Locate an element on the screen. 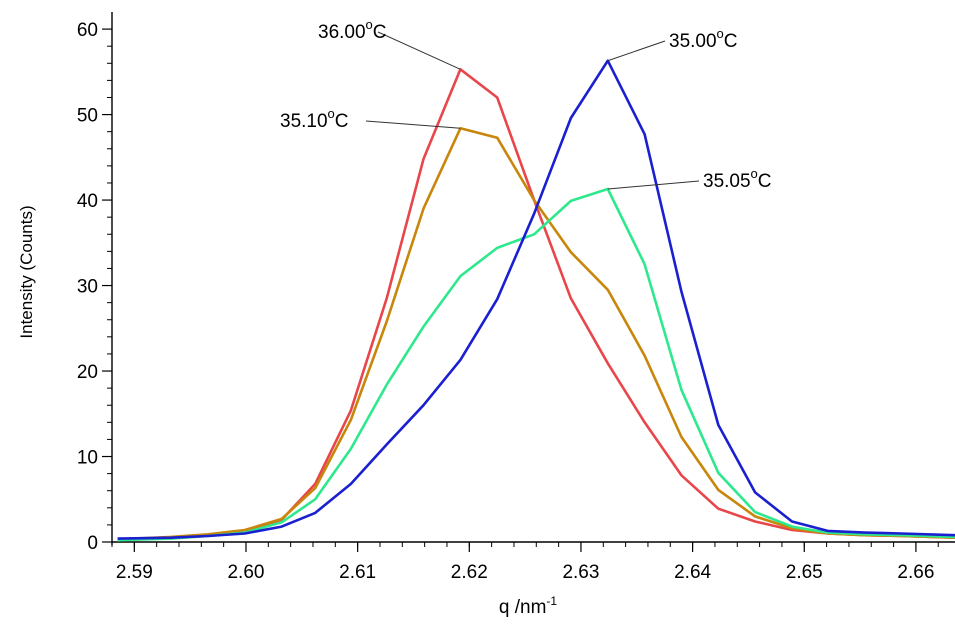 The width and height of the screenshot is (955, 632). y-axis-label: Intensity (Counts) is located at coordinates (26, 271).